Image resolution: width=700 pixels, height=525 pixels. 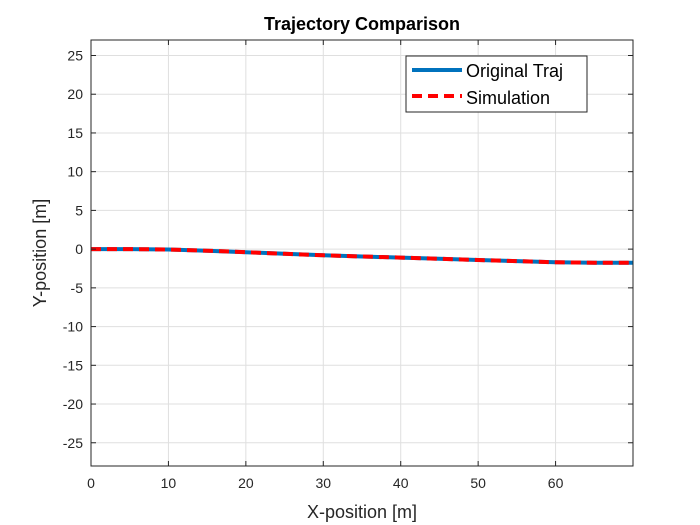 What do you see at coordinates (75, 133) in the screenshot?
I see `y-tick-label: 15` at bounding box center [75, 133].